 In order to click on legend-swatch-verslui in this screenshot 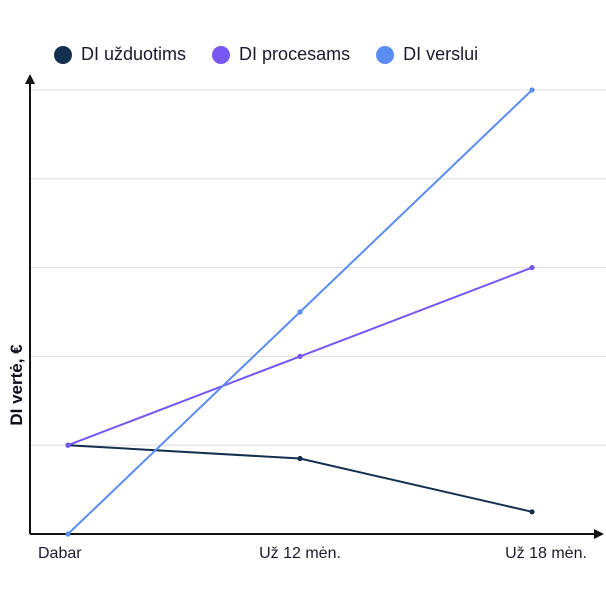, I will do `click(385, 54)`.